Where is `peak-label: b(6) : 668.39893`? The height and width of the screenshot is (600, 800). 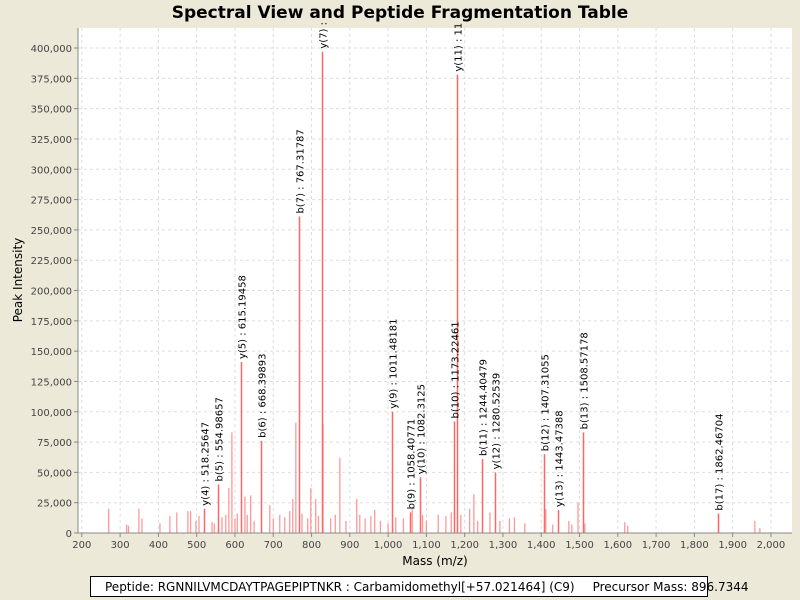
peak-label: b(6) : 668.39893 is located at coordinates (263, 396).